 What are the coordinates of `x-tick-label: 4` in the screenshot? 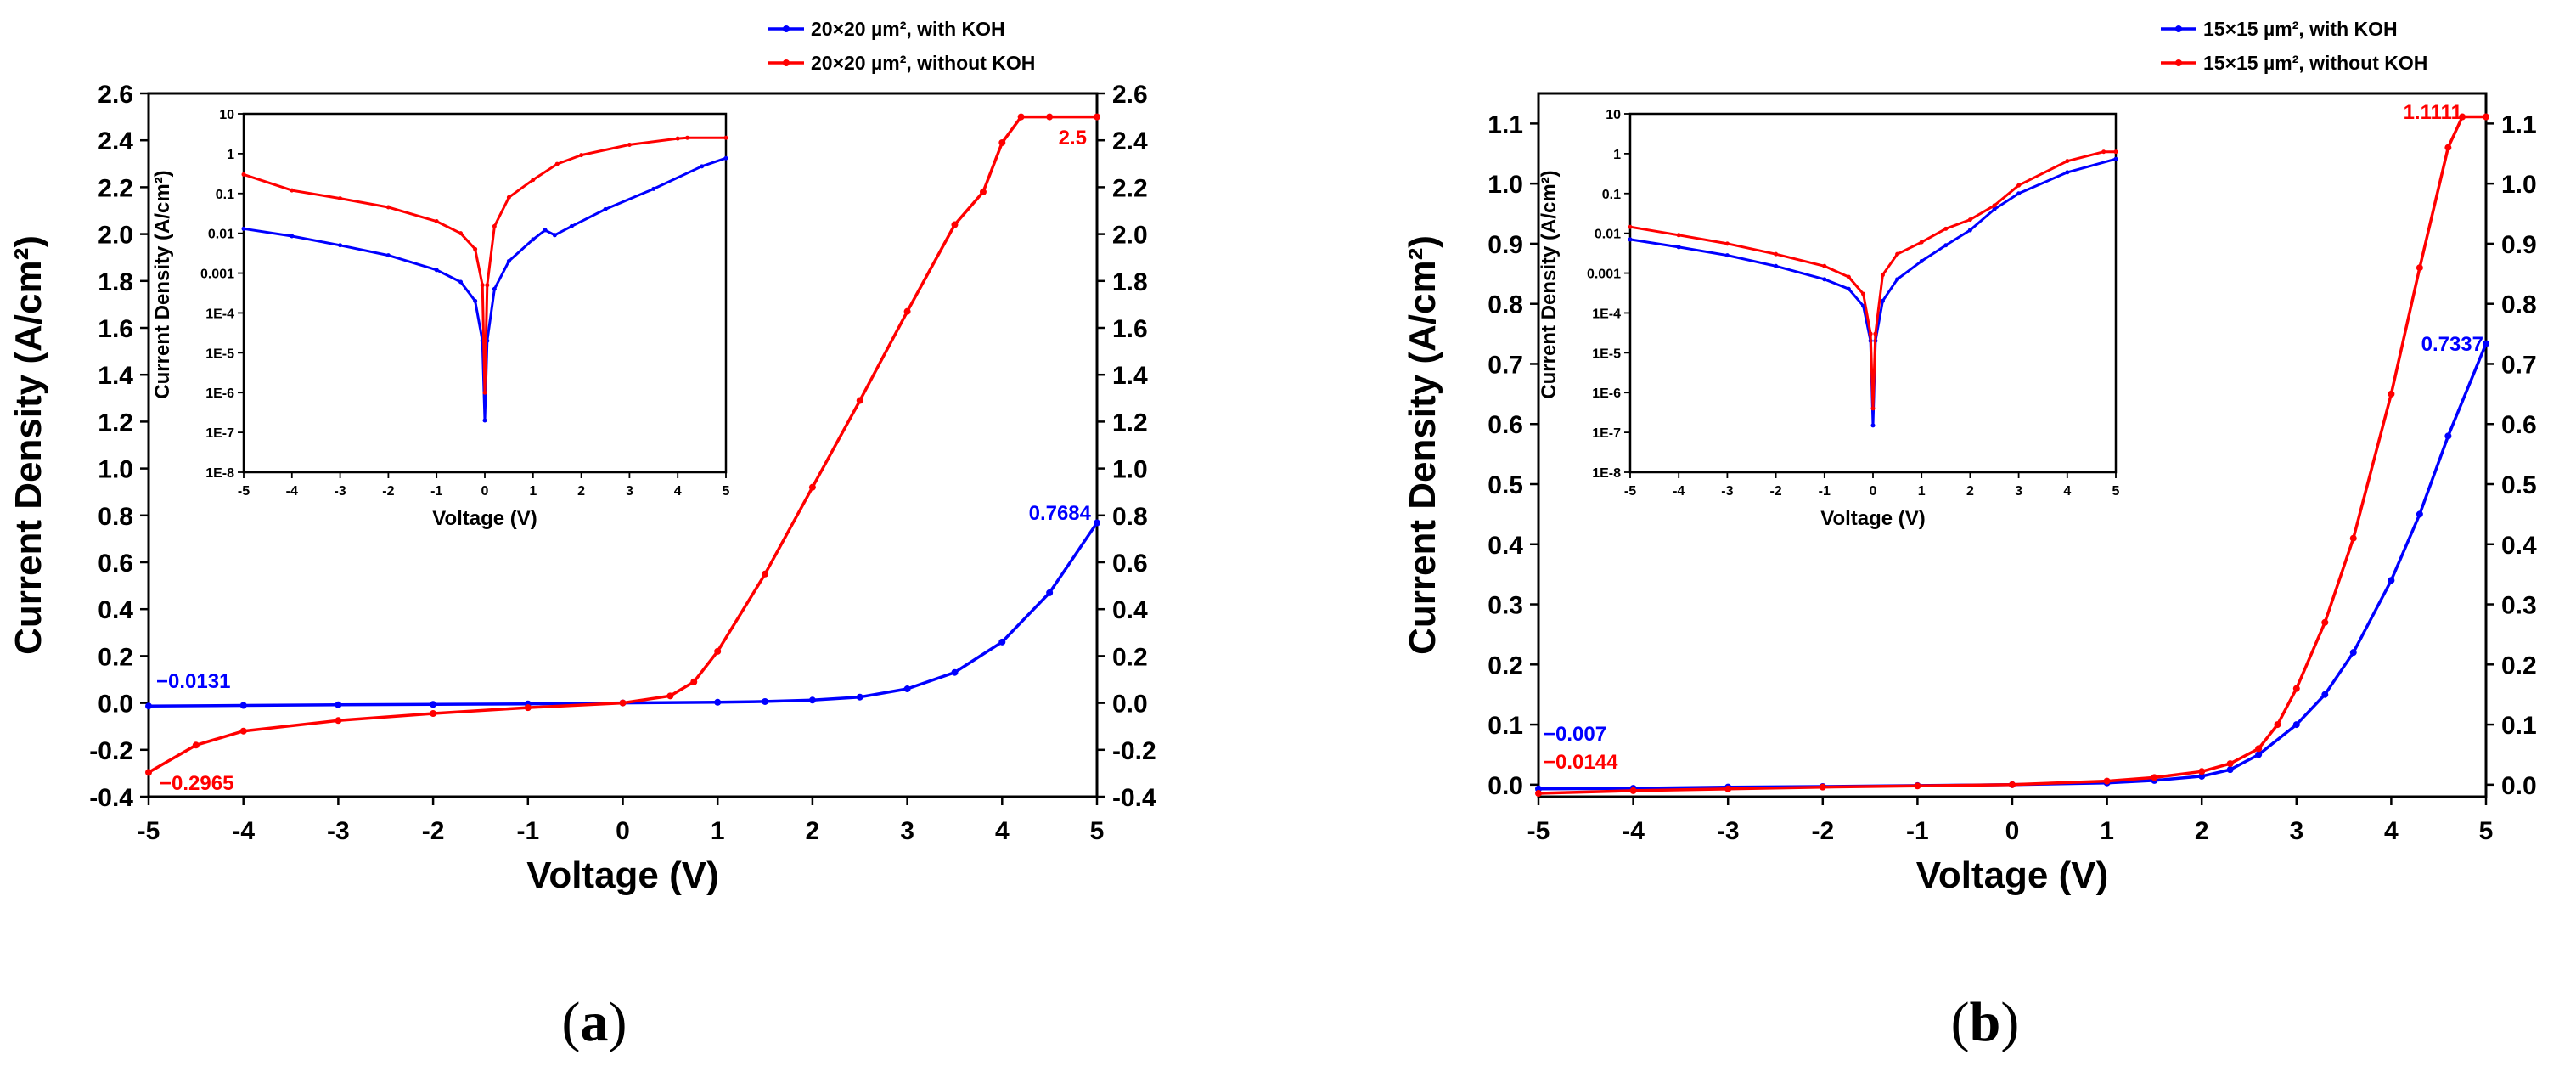 It's located at (1002, 831).